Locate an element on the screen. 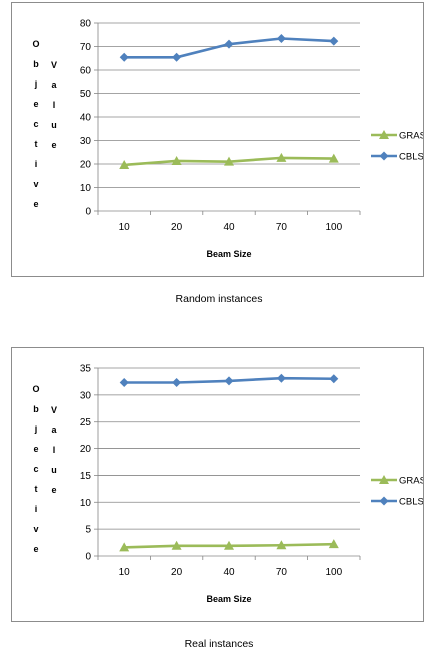 This screenshot has height=650, width=438. y-tick-label: 25 is located at coordinates (86, 422).